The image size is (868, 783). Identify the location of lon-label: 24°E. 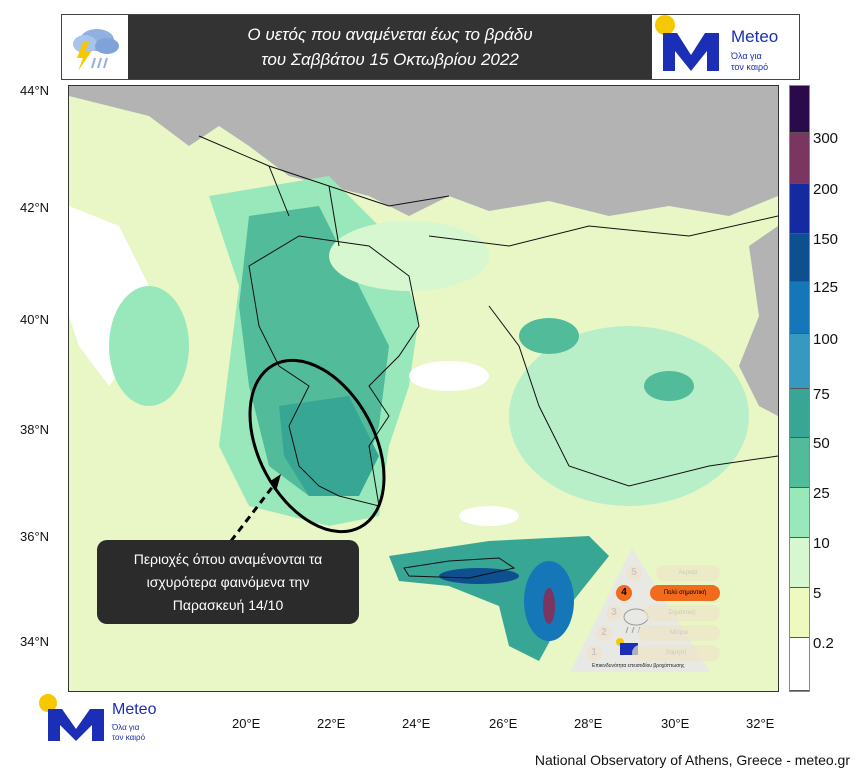
(416, 723).